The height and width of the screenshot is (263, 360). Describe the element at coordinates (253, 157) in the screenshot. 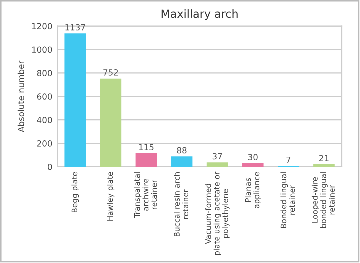

I see `data-label: 30` at that location.